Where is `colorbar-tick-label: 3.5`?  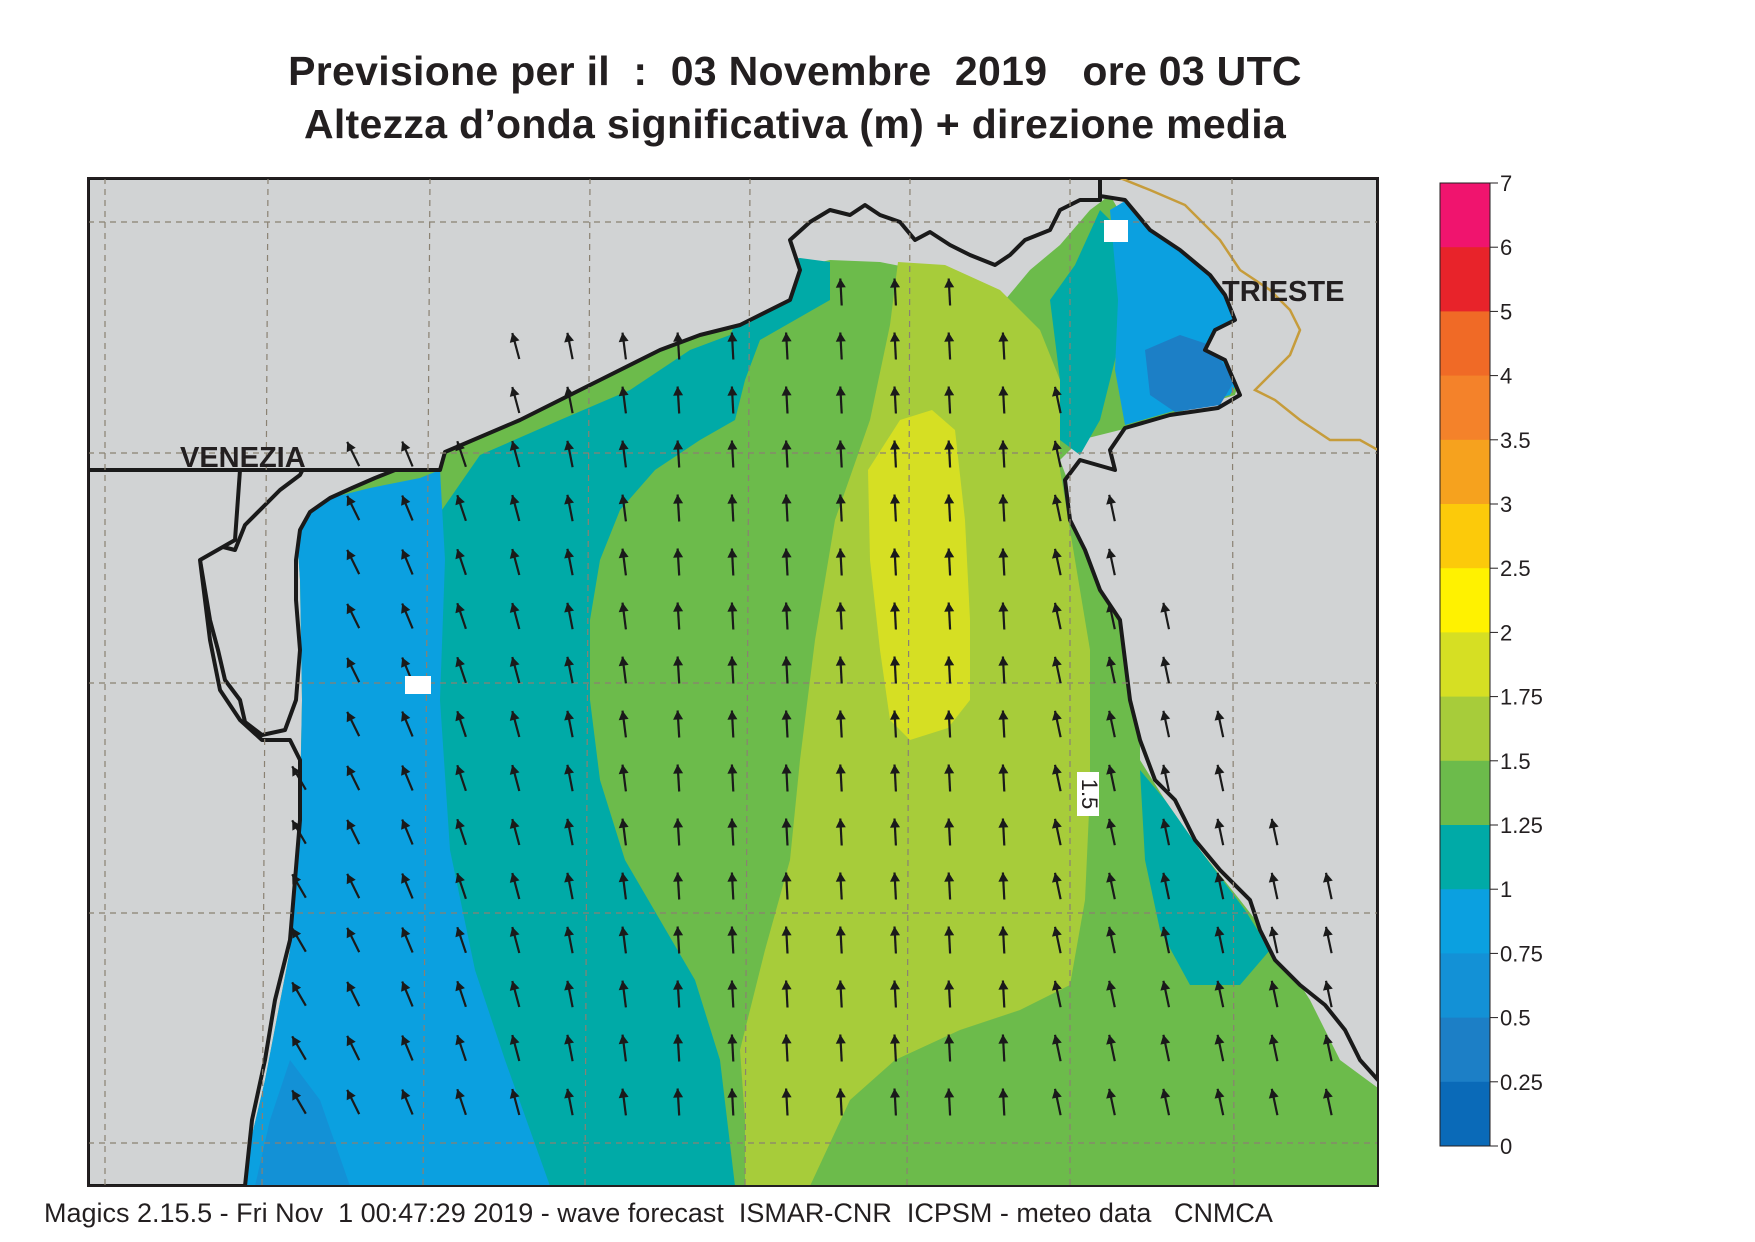 colorbar-tick-label: 3.5 is located at coordinates (1515, 440).